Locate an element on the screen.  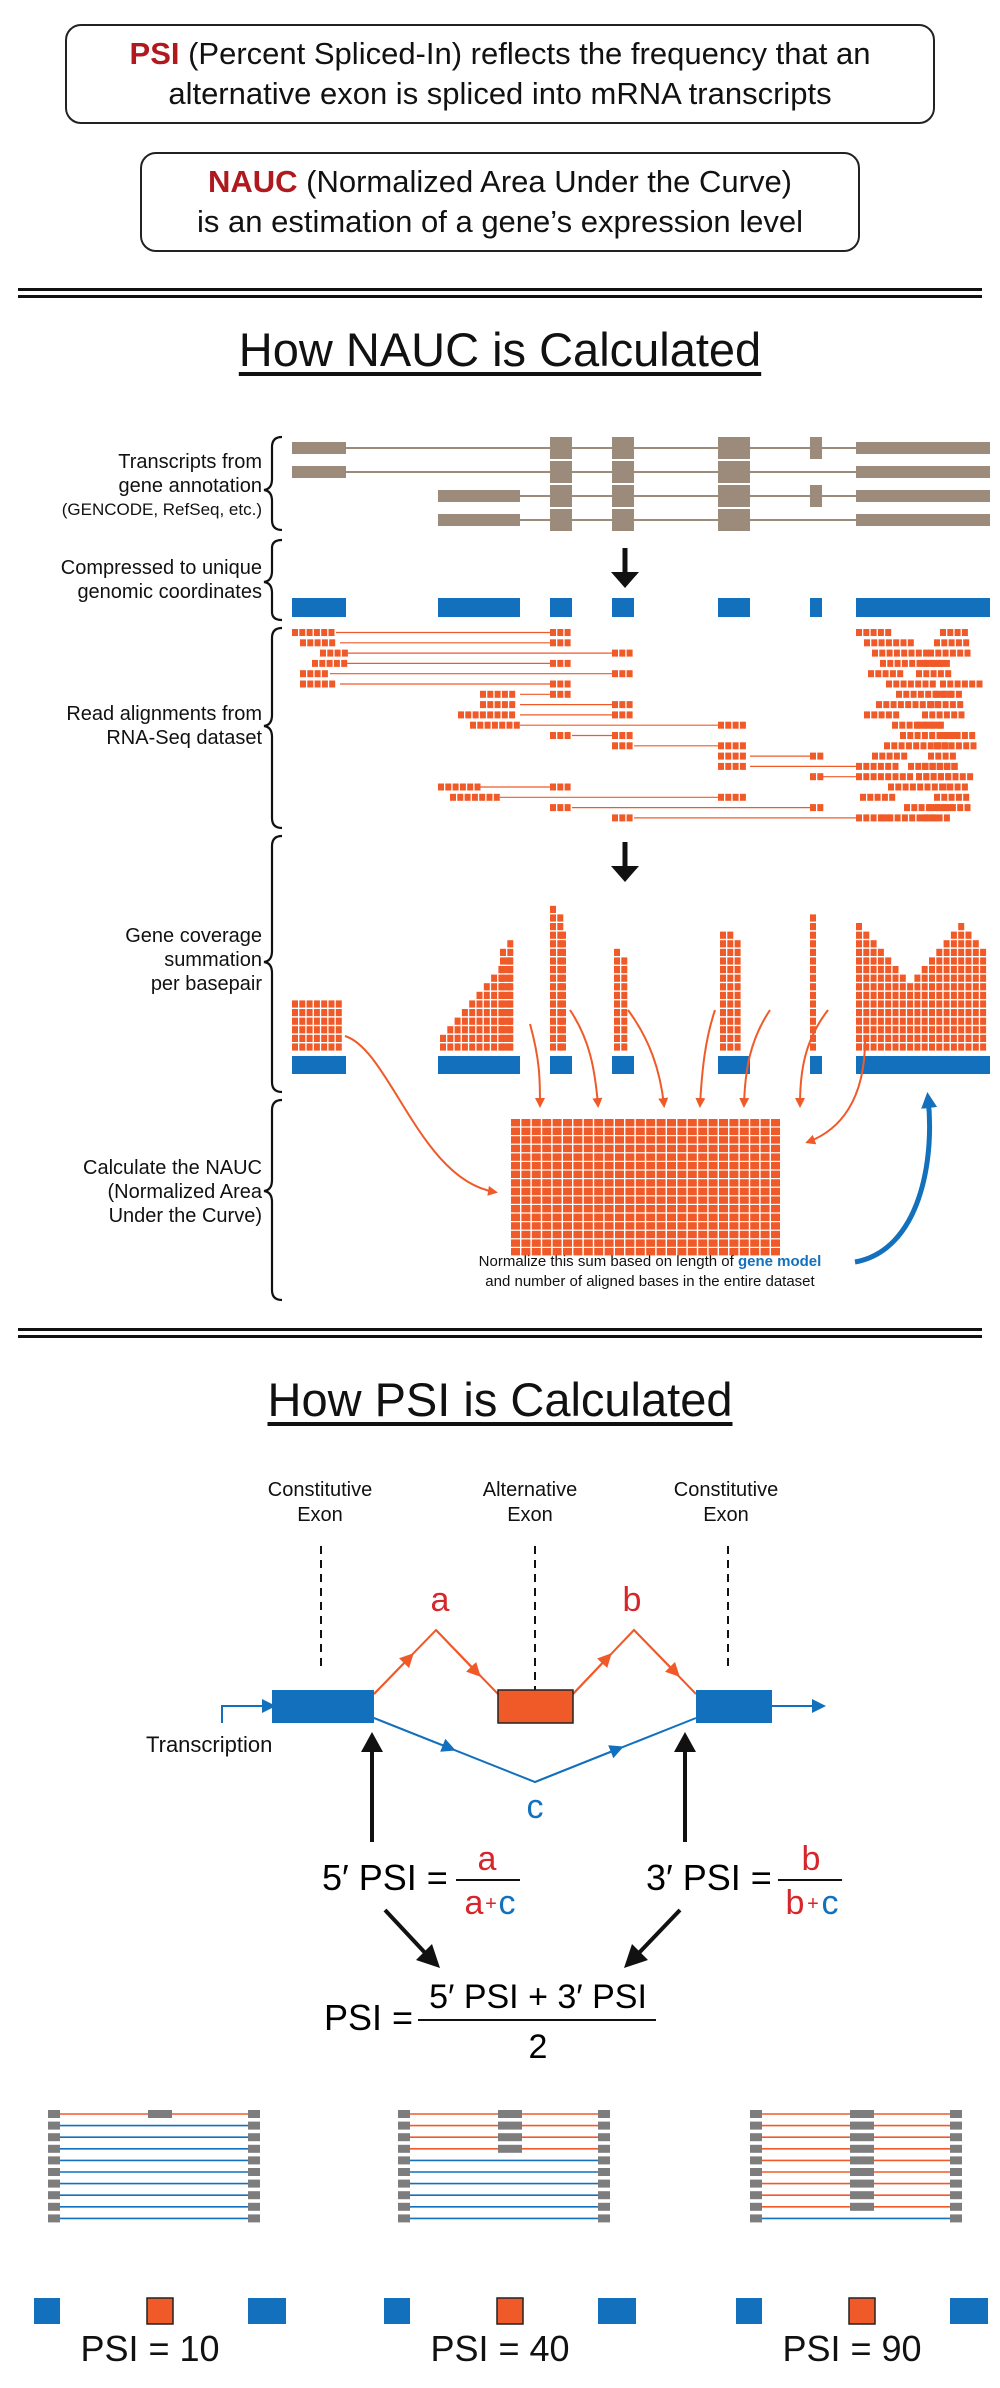
formula-total-num: 5′ PSI + 3′ PSI is located at coordinates (538, 1997).